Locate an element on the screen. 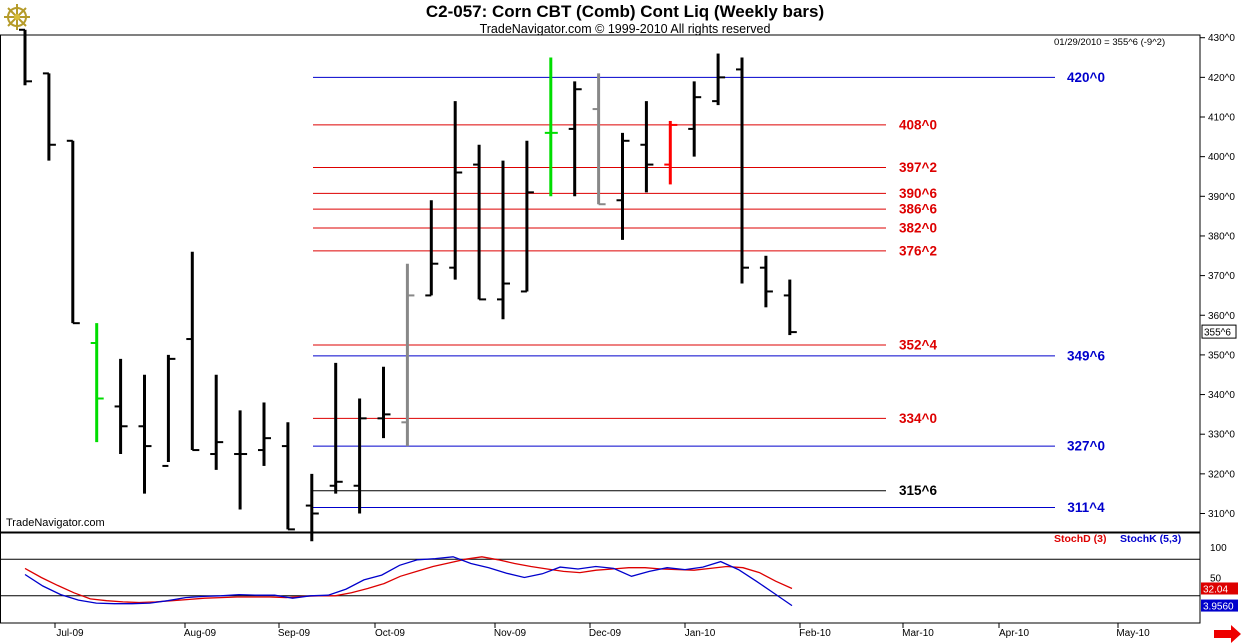  level-label: 327^0 is located at coordinates (1086, 446).